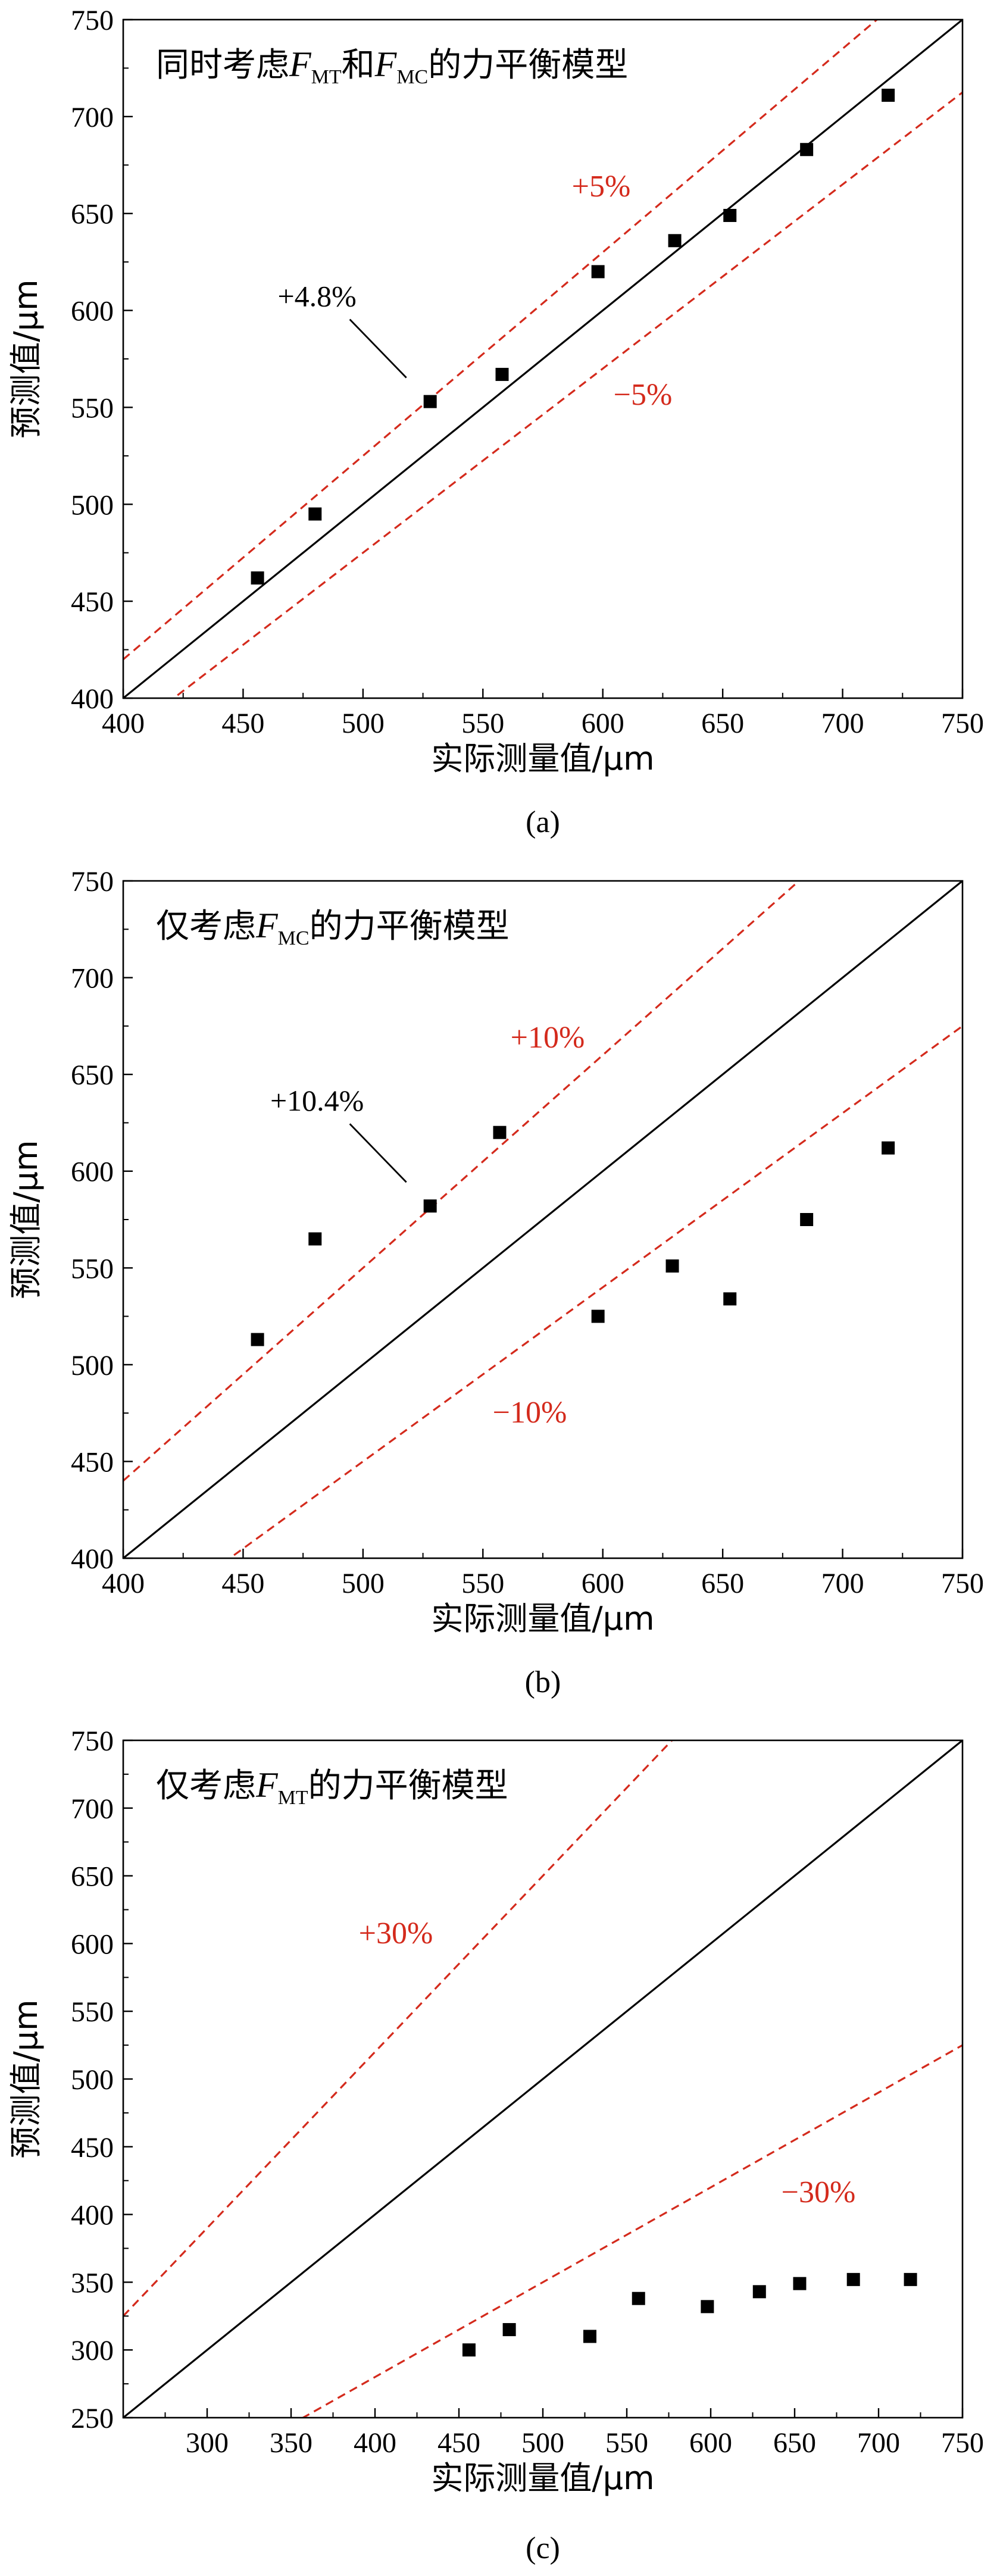 The width and height of the screenshot is (1000, 2576). What do you see at coordinates (92, 2283) in the screenshot?
I see `y-tick-label: 350` at bounding box center [92, 2283].